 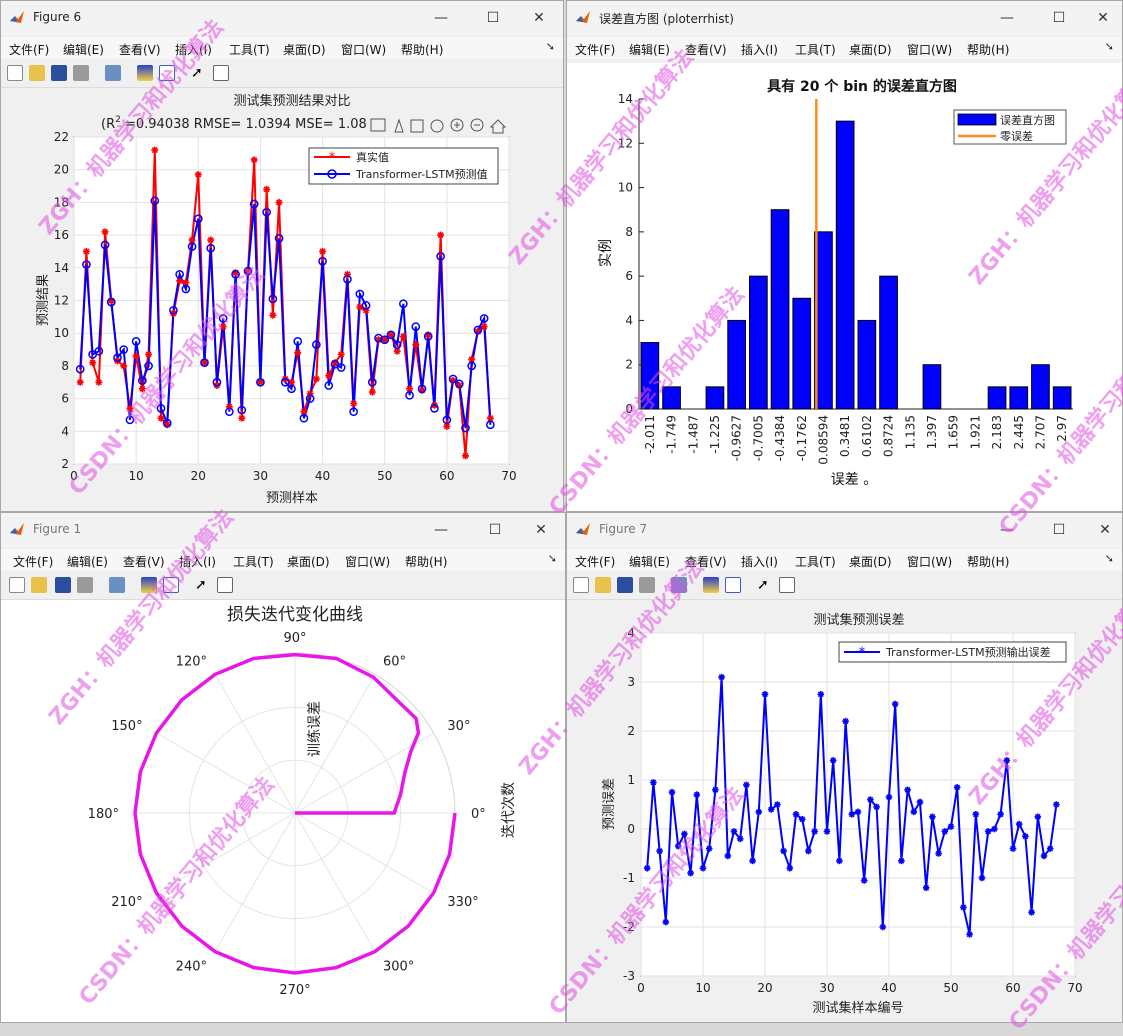 I want to click on home-icon, so click(x=498, y=126).